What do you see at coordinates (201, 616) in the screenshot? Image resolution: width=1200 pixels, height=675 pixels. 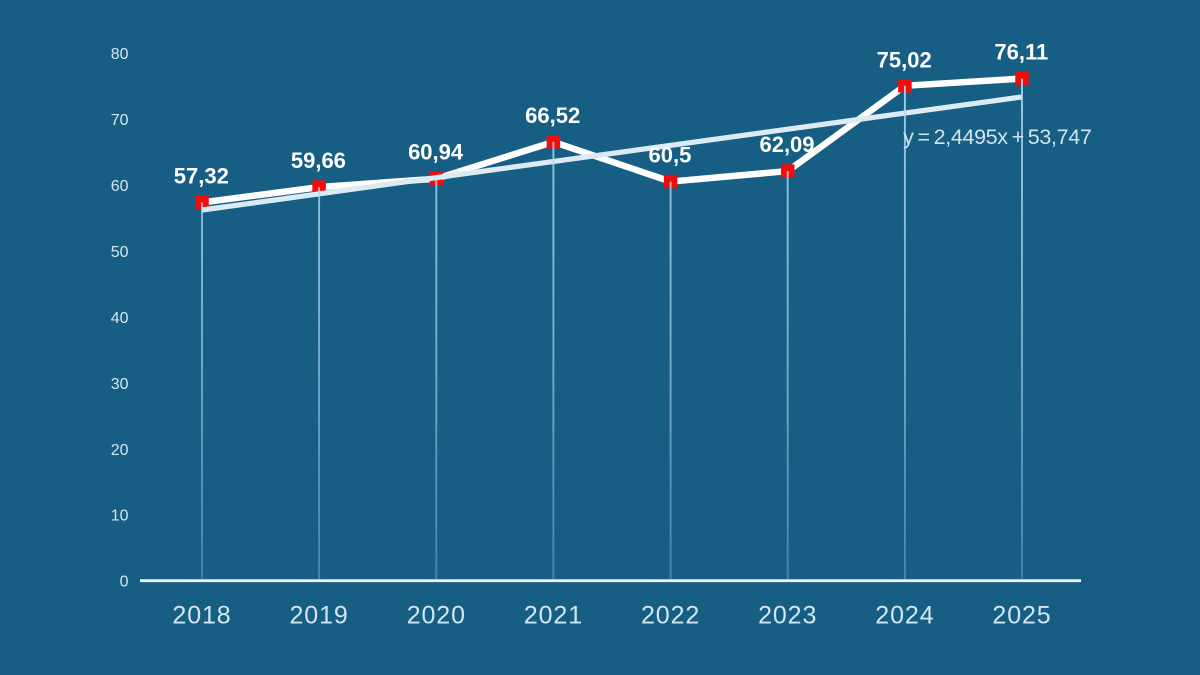 I see `svg-text: 2018` at bounding box center [201, 616].